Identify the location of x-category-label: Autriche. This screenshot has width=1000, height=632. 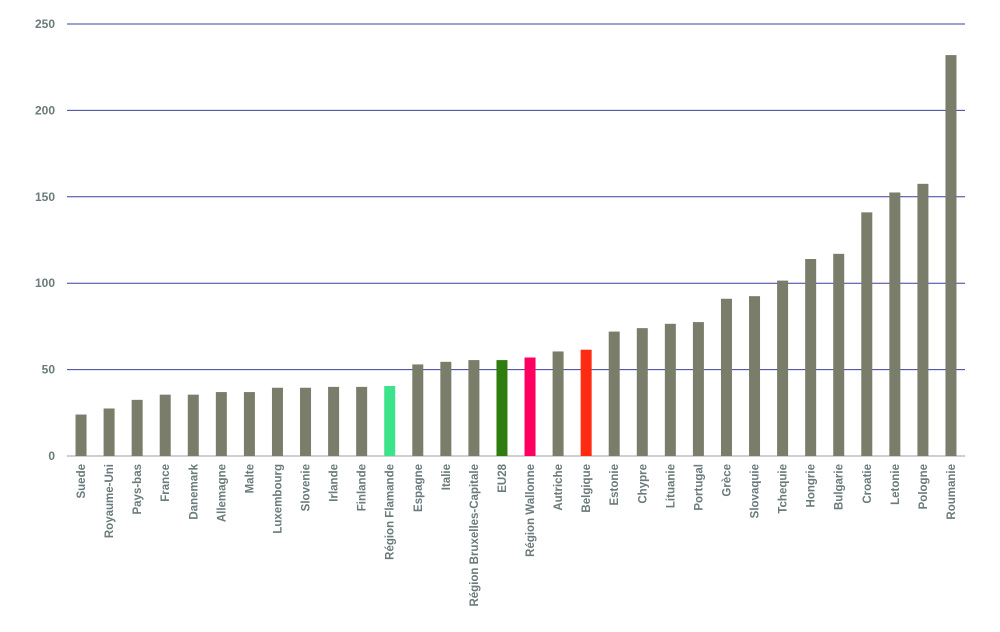
(559, 487).